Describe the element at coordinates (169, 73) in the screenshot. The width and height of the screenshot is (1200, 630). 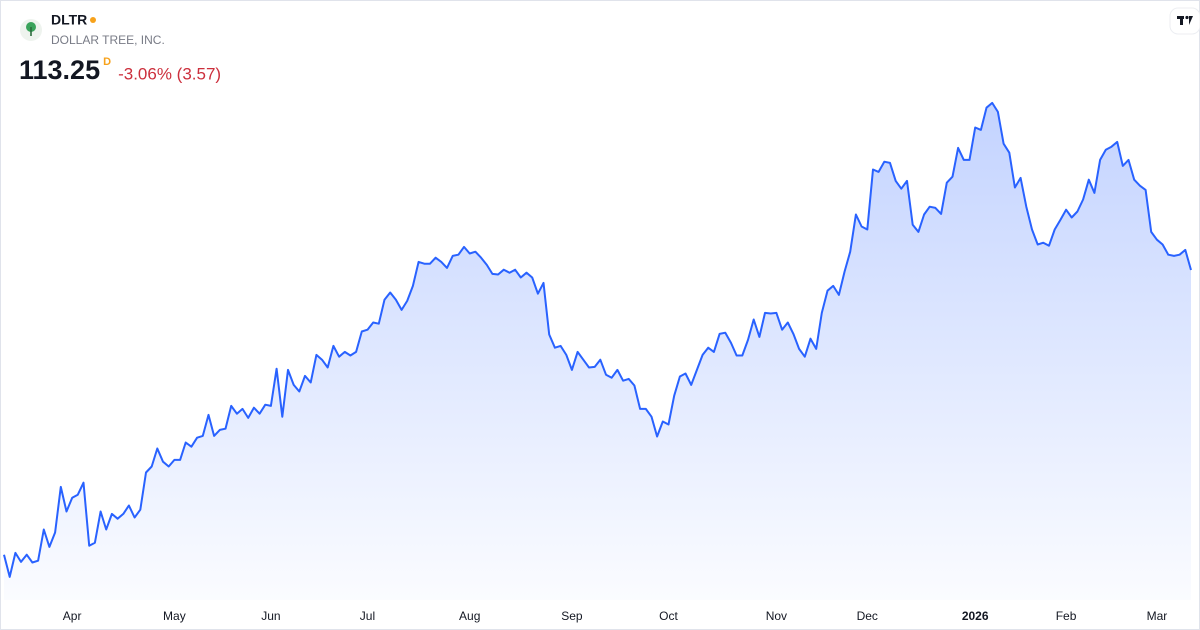
I see `price-change: -3.06% (3.57)` at that location.